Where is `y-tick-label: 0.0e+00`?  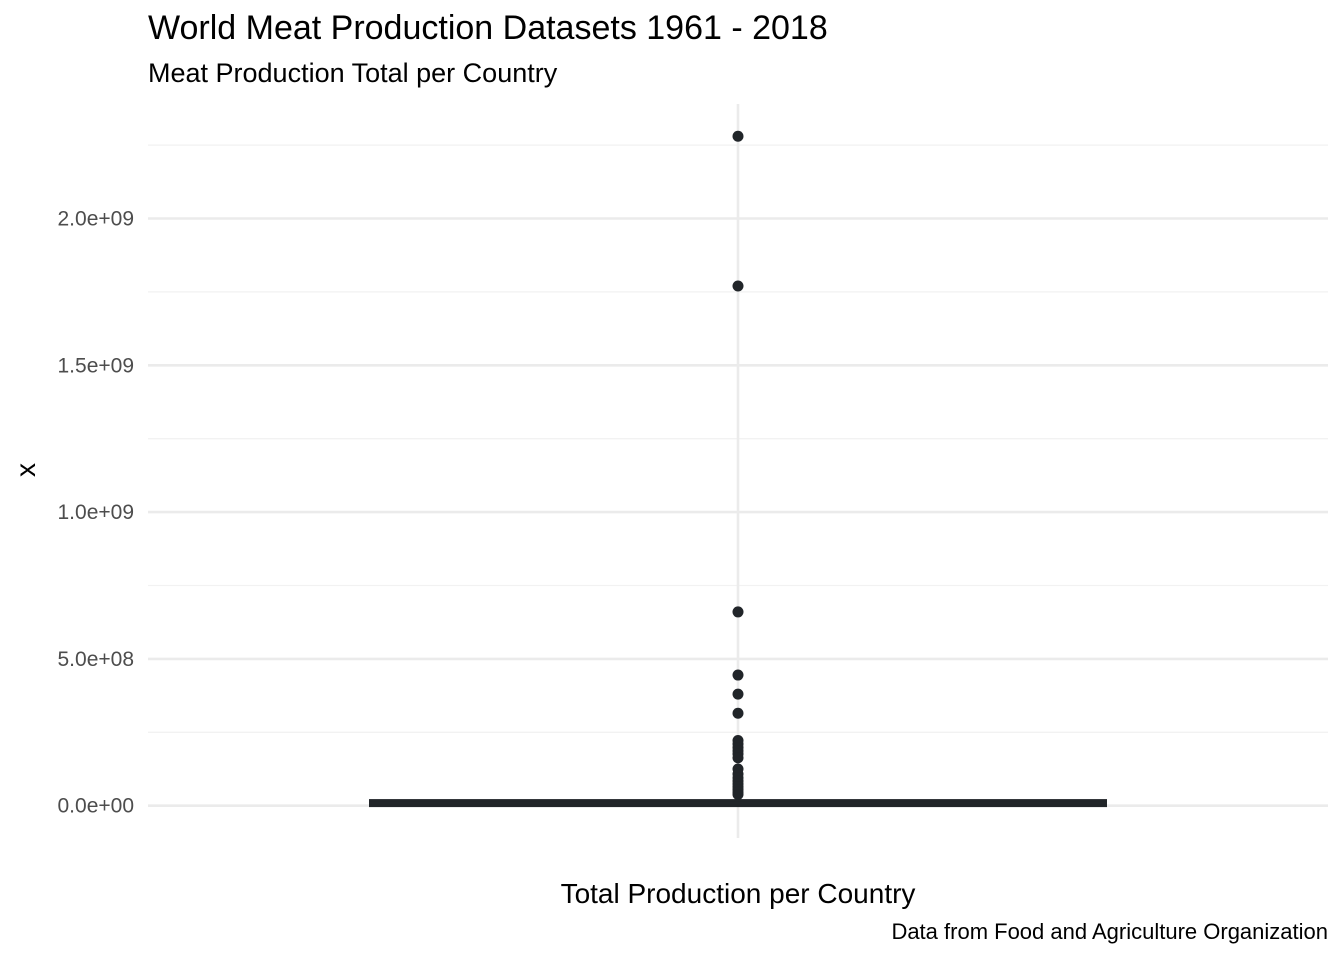 y-tick-label: 0.0e+00 is located at coordinates (96, 806).